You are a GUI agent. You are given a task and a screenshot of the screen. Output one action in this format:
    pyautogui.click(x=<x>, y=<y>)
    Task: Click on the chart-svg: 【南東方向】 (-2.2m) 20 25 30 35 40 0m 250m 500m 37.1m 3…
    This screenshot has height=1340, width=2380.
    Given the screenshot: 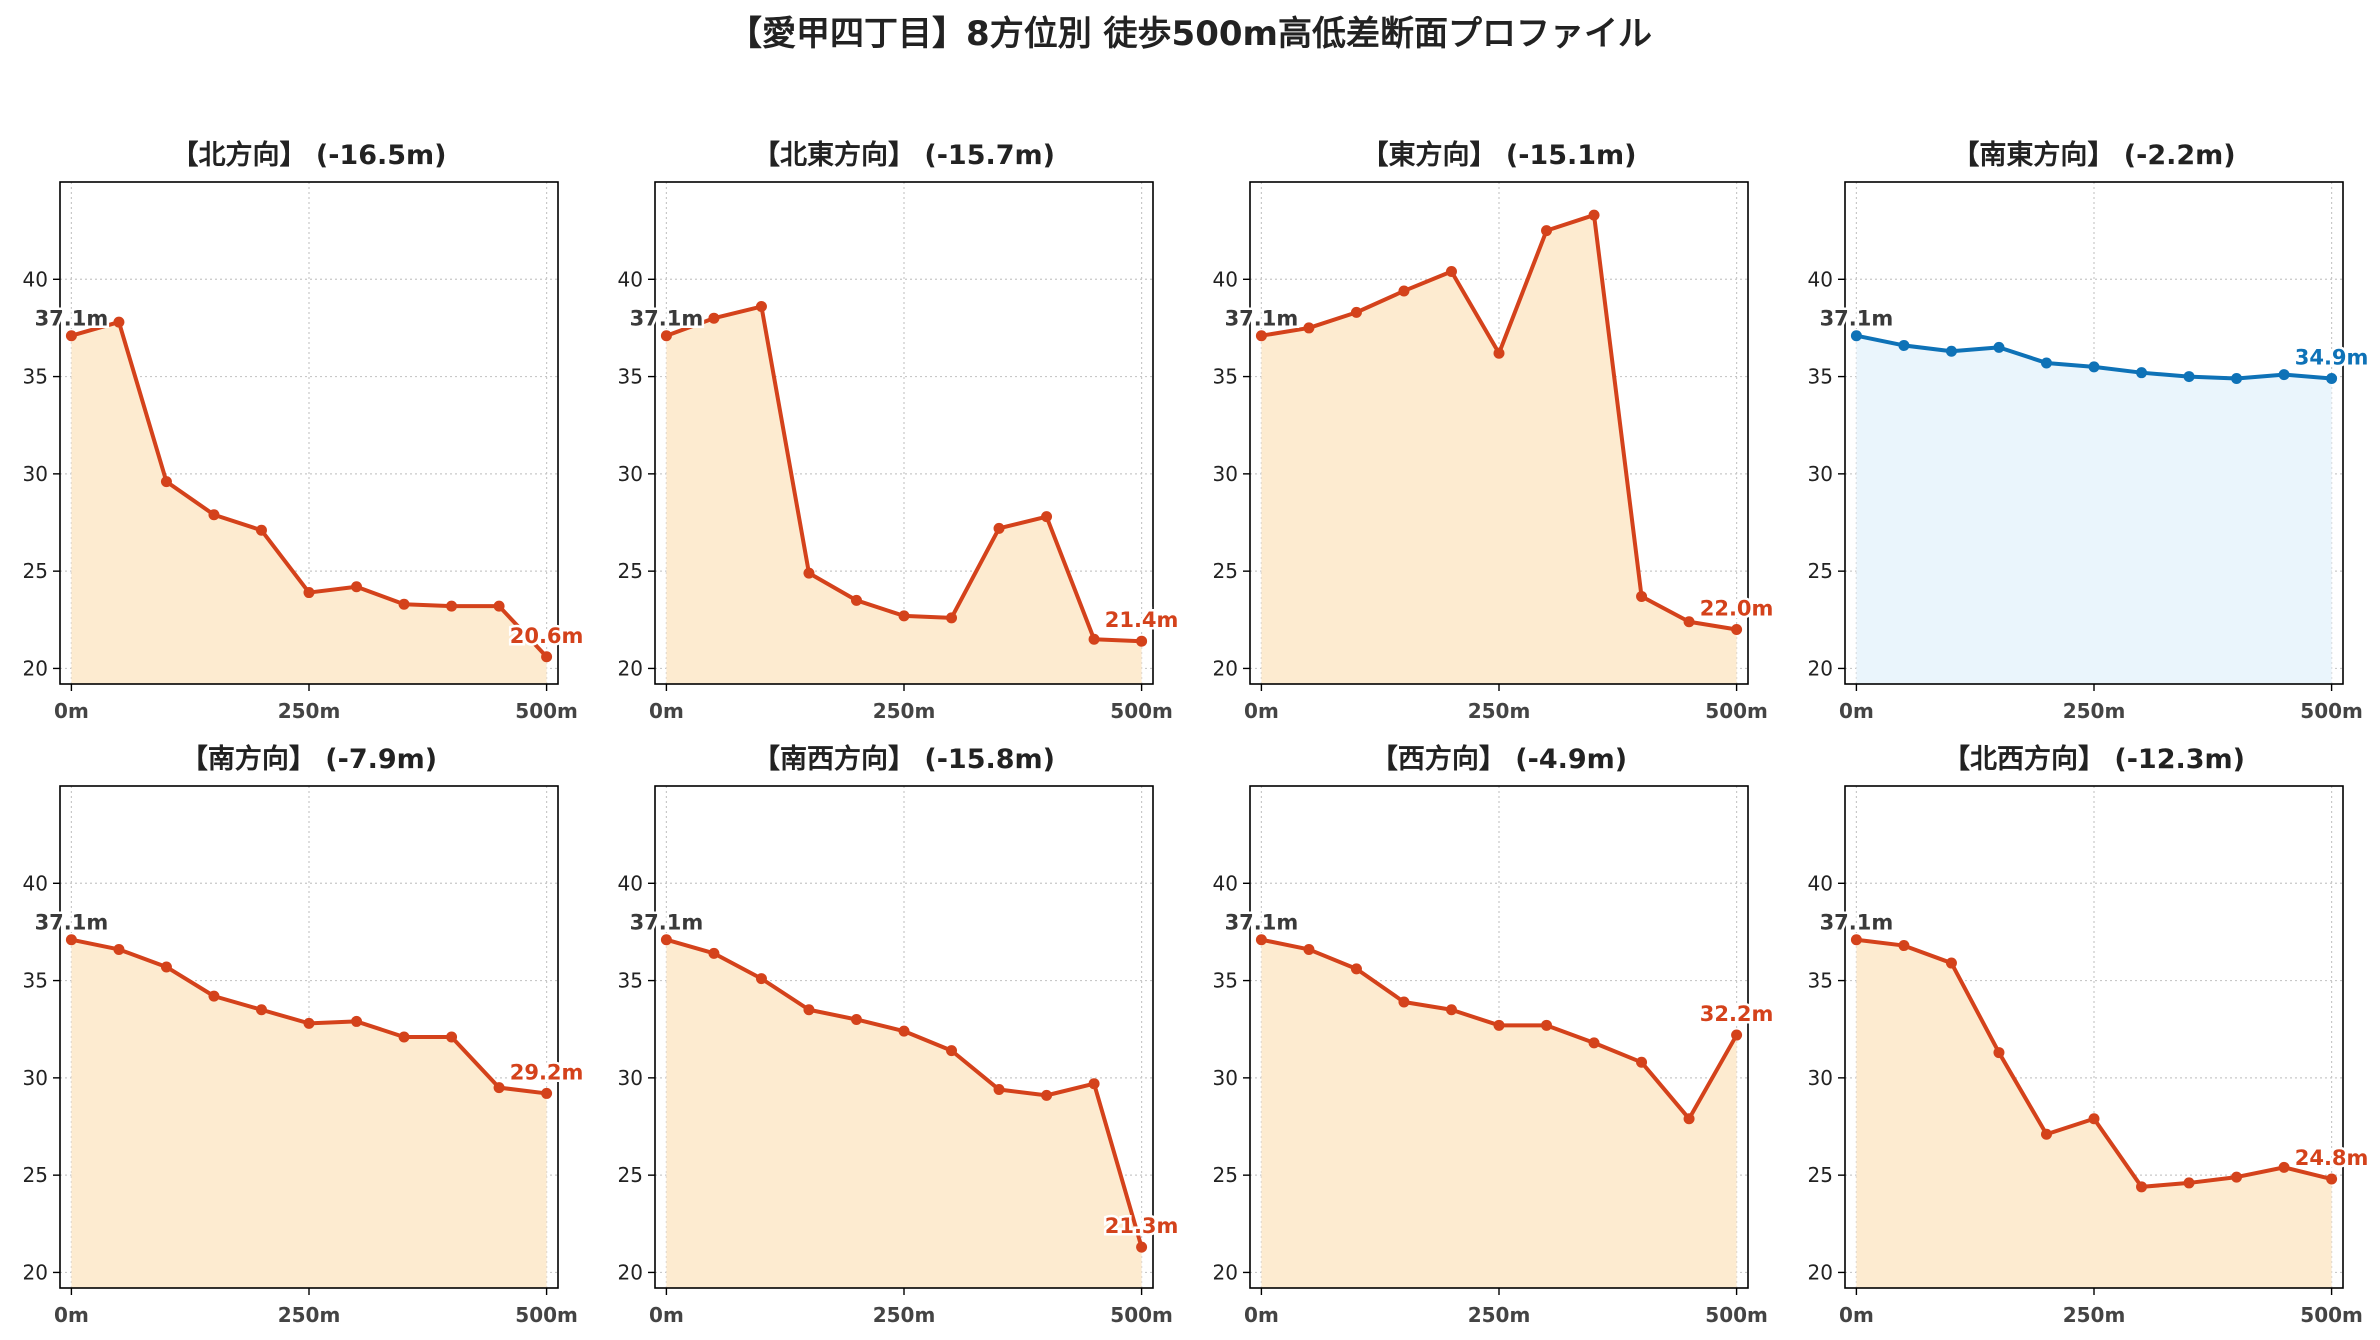 What is the action you would take?
    pyautogui.click(x=2089, y=431)
    